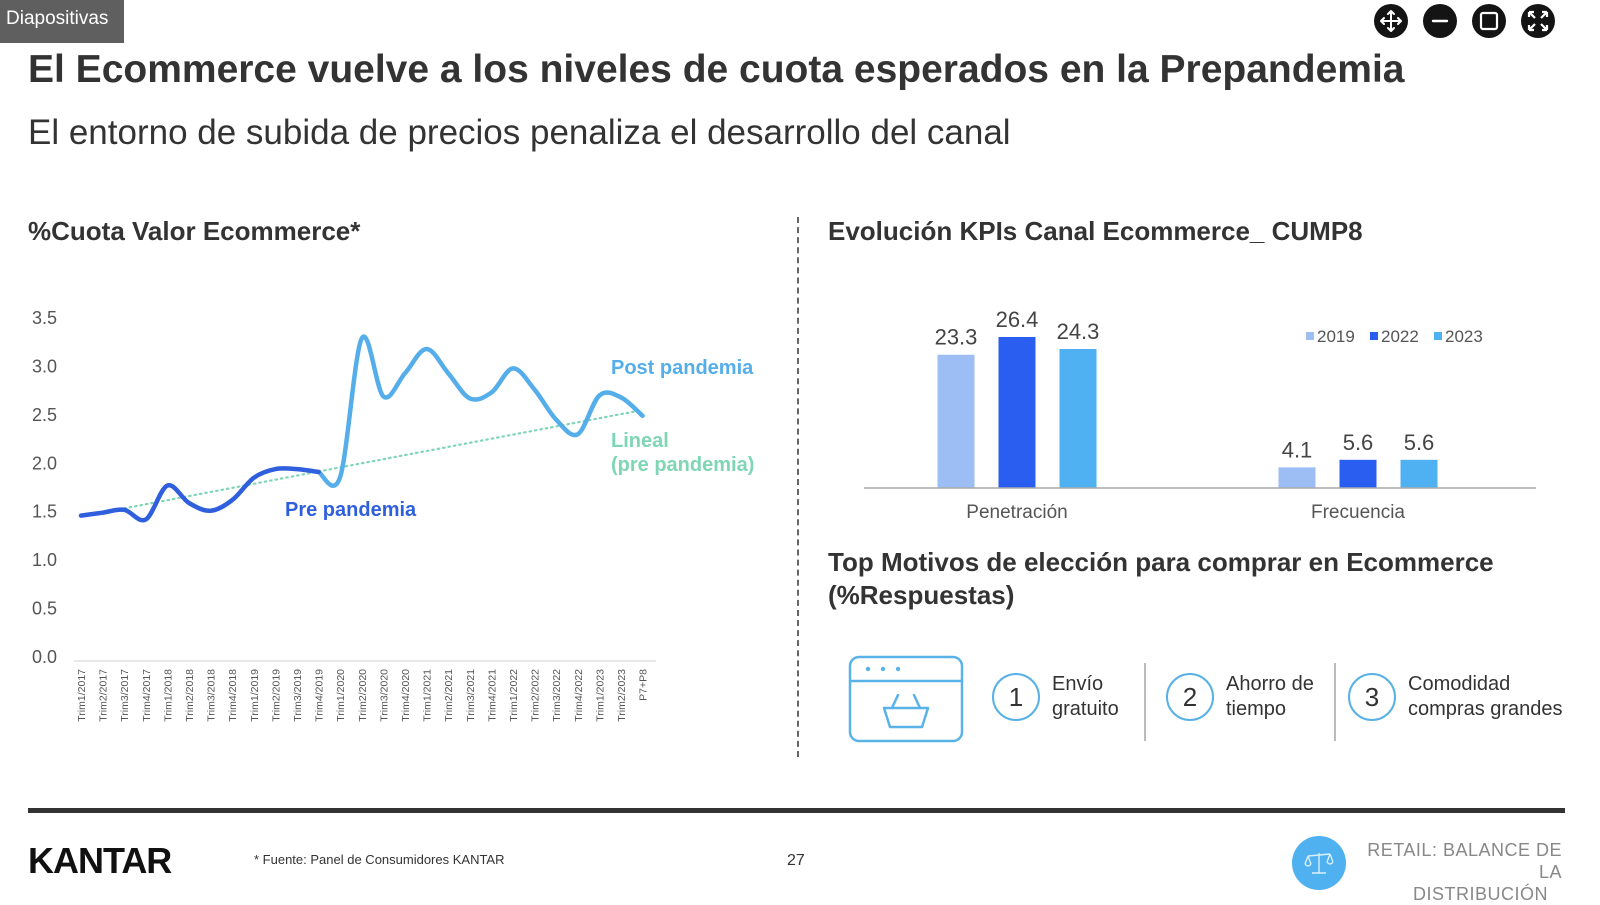 The width and height of the screenshot is (1600, 905). I want to click on maximize-icon, so click(1489, 21).